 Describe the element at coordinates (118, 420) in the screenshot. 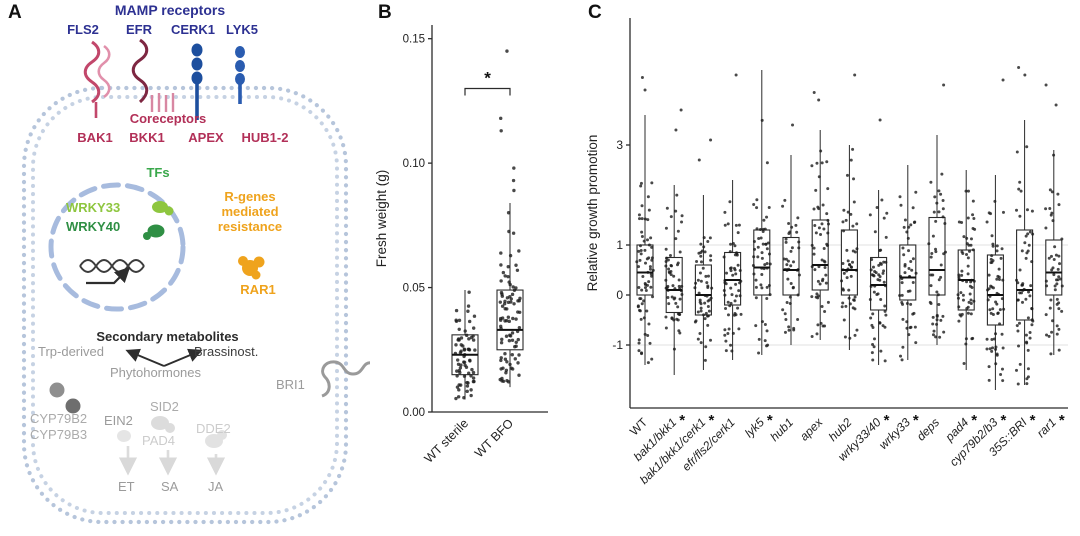

I see `ein2-label: EIN2` at that location.